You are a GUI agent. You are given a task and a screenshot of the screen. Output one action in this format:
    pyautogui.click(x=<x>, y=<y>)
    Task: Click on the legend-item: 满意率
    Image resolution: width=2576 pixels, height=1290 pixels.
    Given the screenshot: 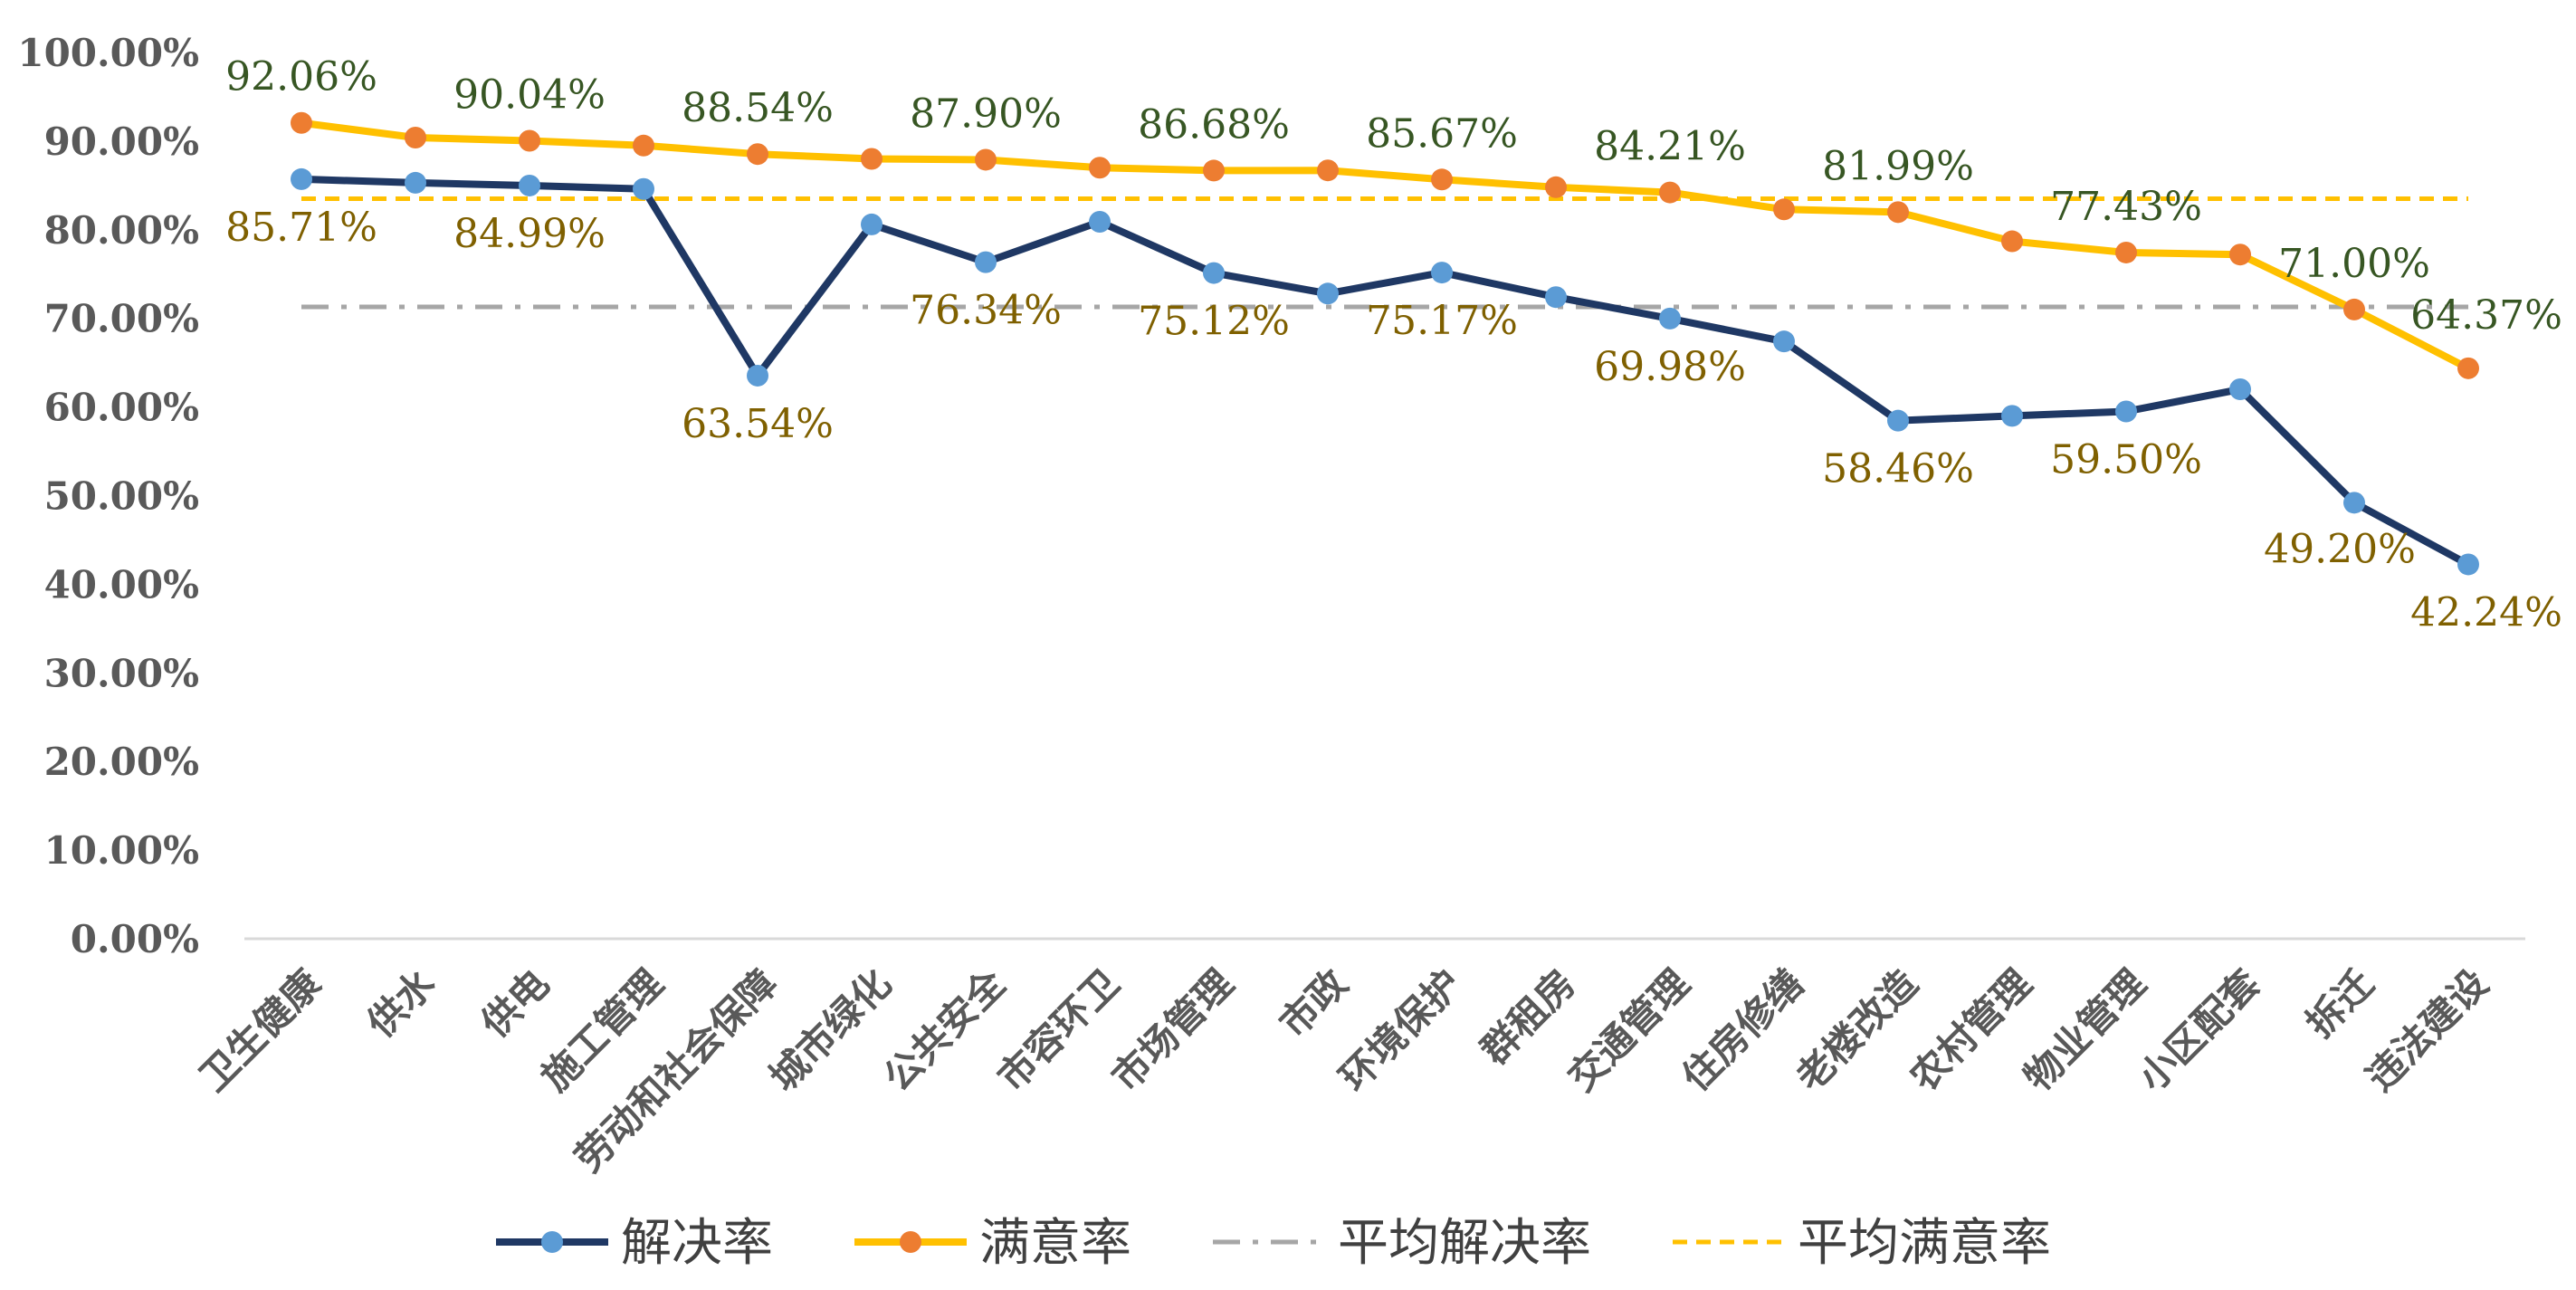 What is the action you would take?
    pyautogui.click(x=993, y=1243)
    